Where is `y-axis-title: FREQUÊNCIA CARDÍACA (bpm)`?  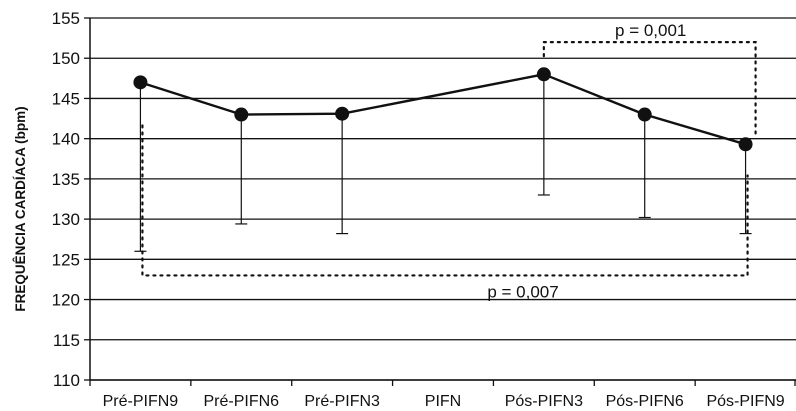
y-axis-title: FREQUÊNCIA CARDÍACA (bpm) is located at coordinates (20, 208).